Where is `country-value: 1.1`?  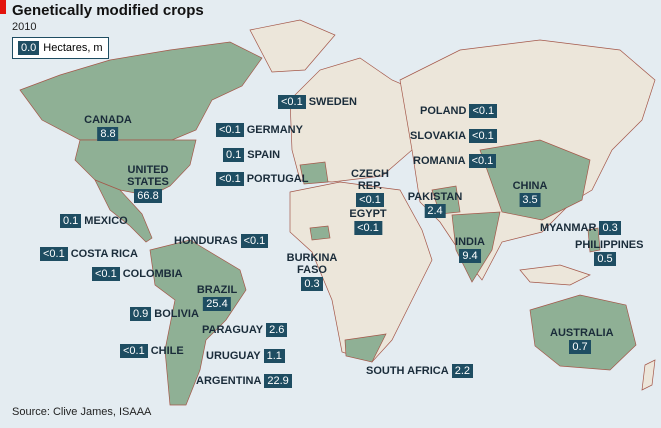
country-value: 1.1 is located at coordinates (274, 356).